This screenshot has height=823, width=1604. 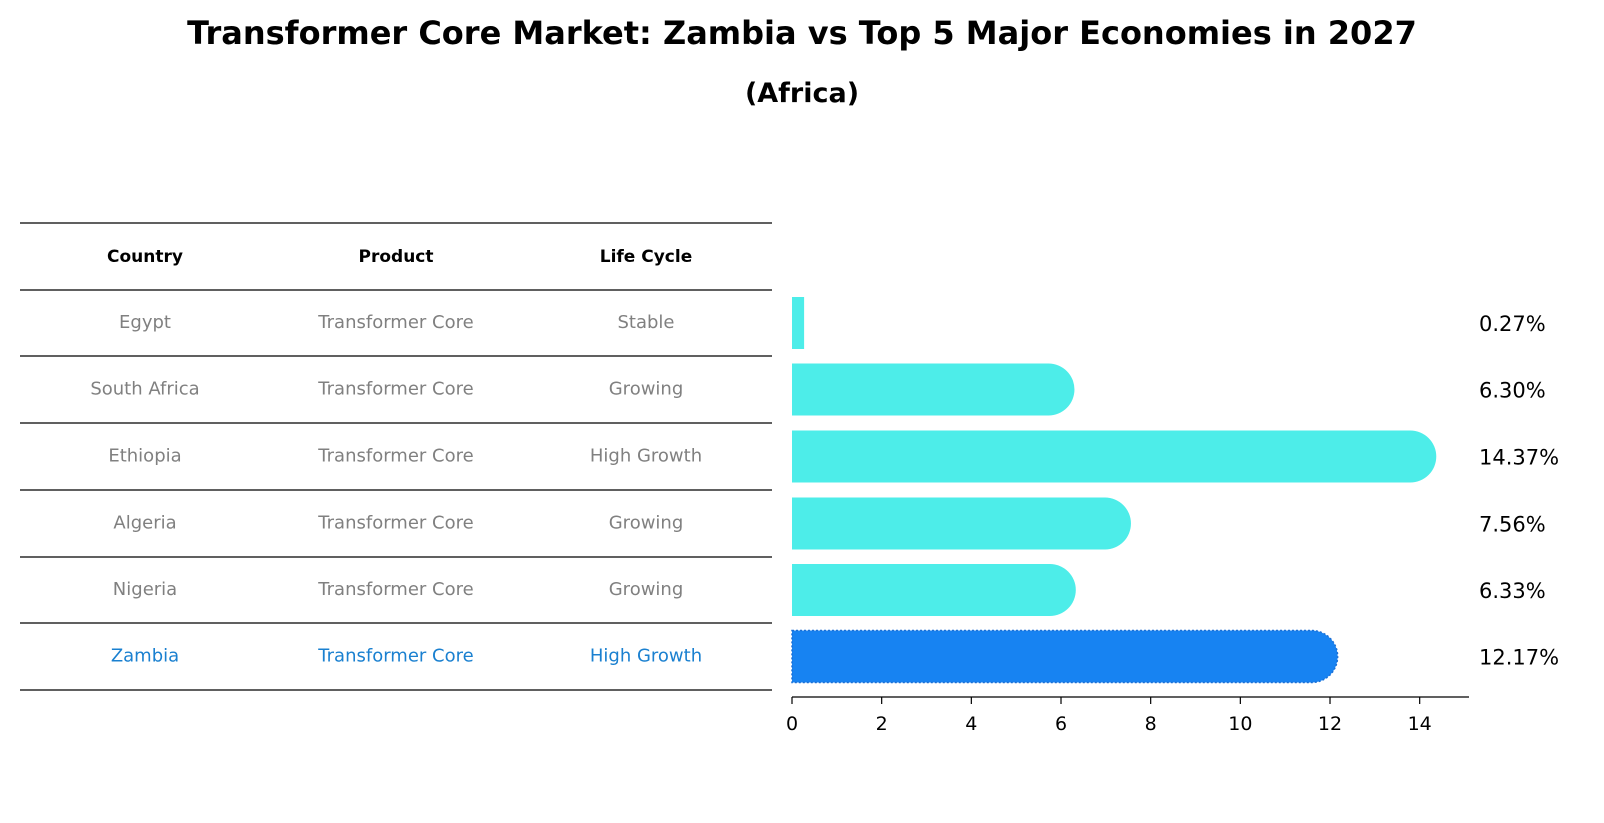 I want to click on x-tick-label: 6, so click(x=1061, y=724).